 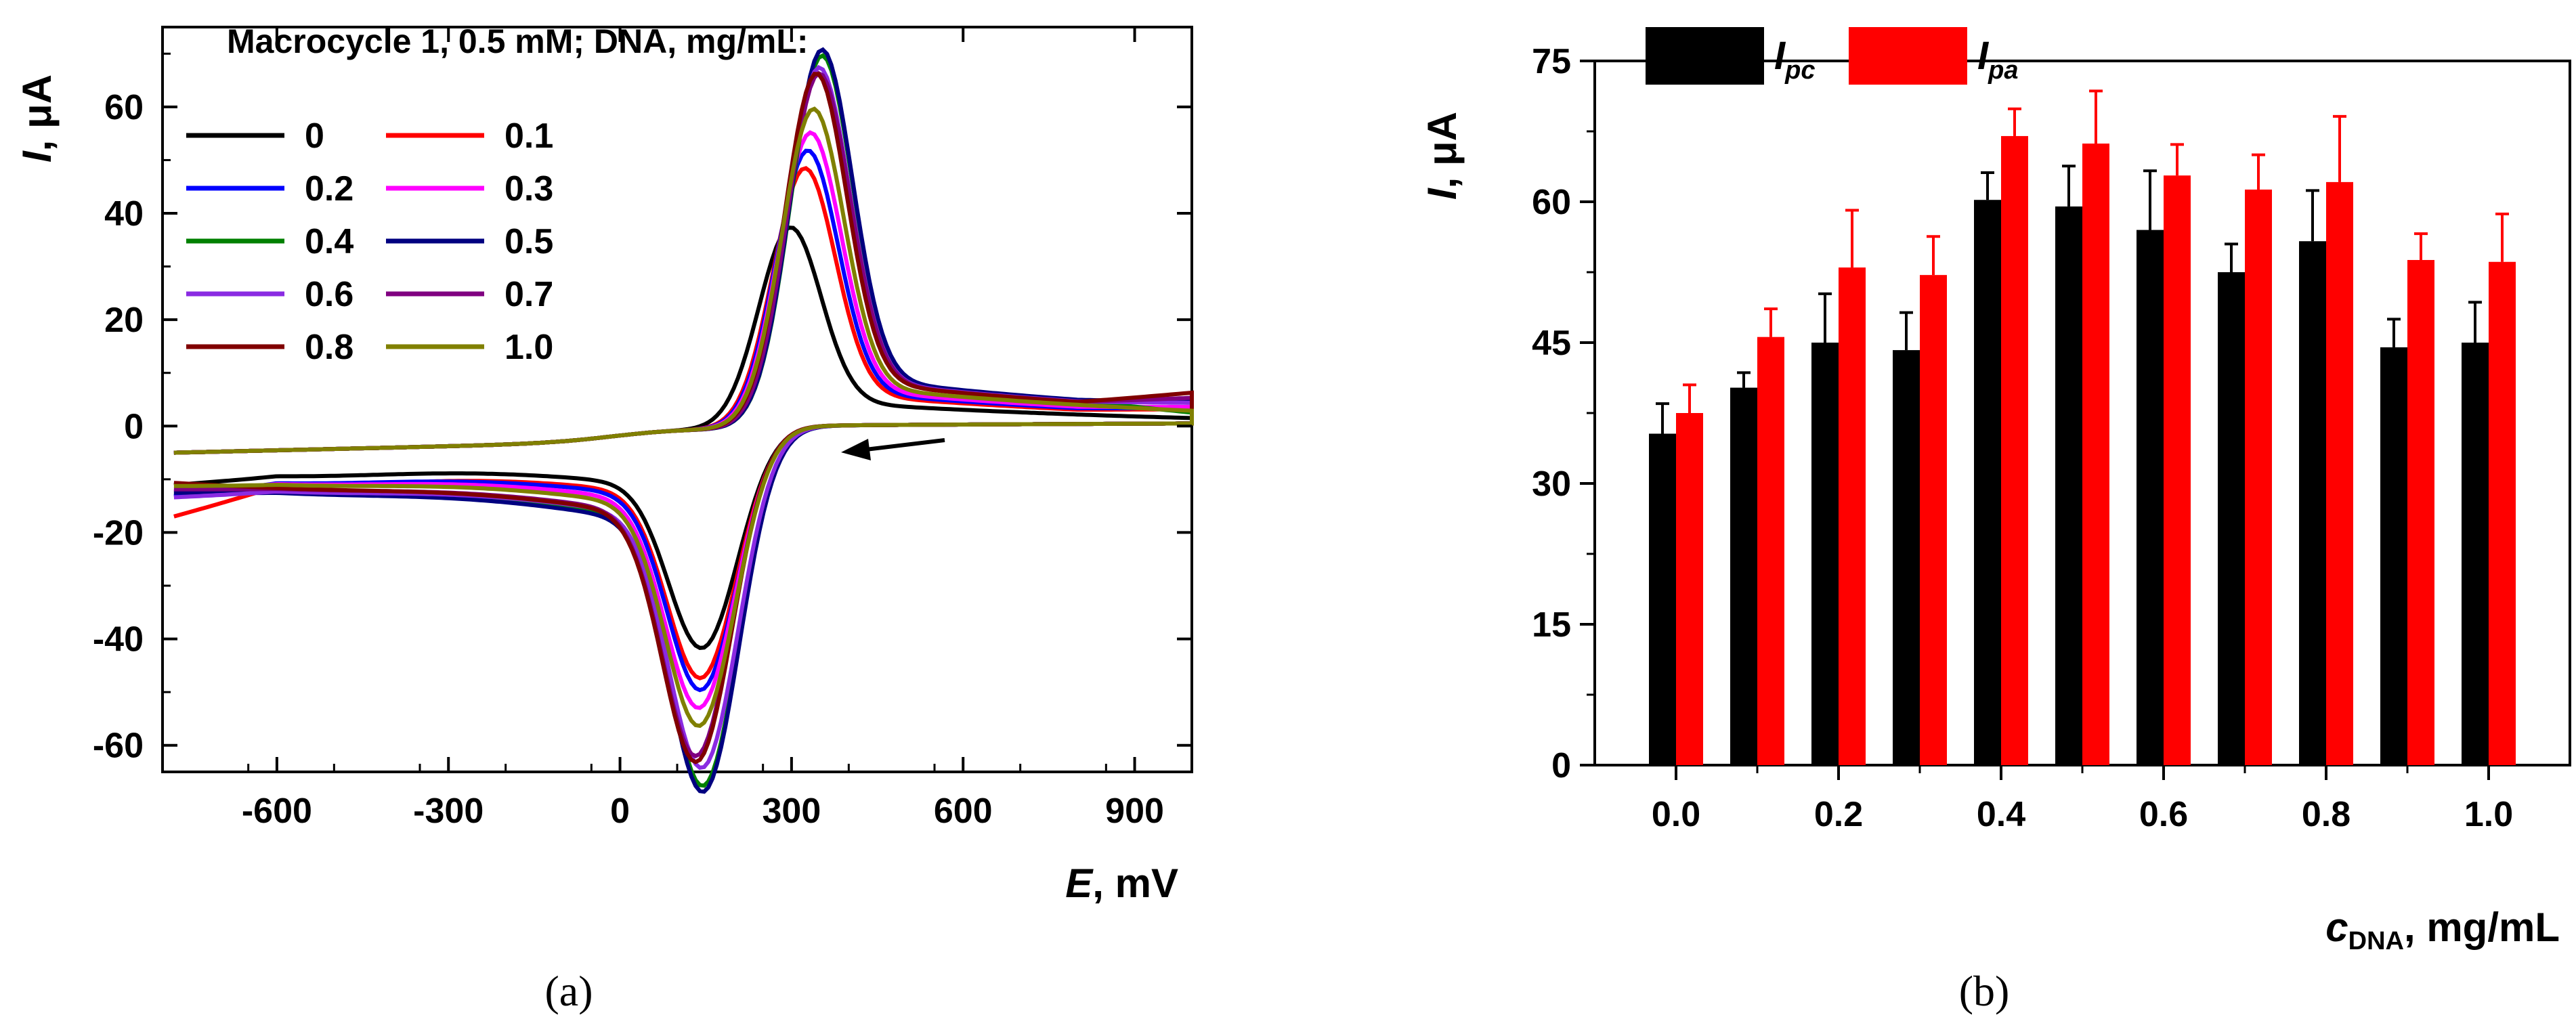 What do you see at coordinates (1799, 70) in the screenshot?
I see `legend-ipc-subscript: pc` at bounding box center [1799, 70].